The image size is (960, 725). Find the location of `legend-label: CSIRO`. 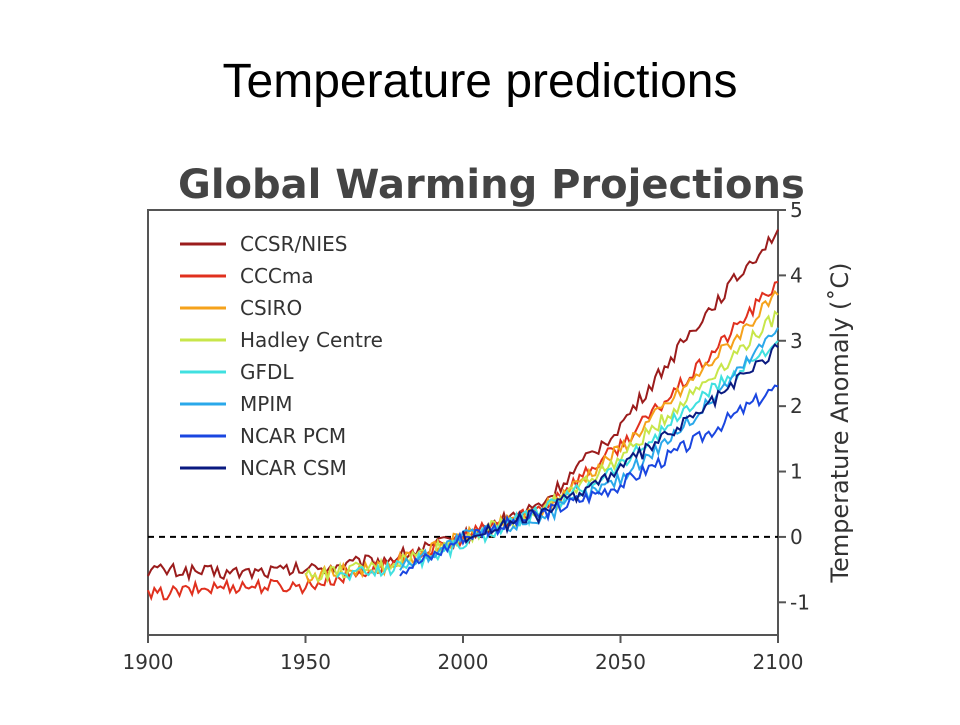

legend-label: CSIRO is located at coordinates (271, 308).